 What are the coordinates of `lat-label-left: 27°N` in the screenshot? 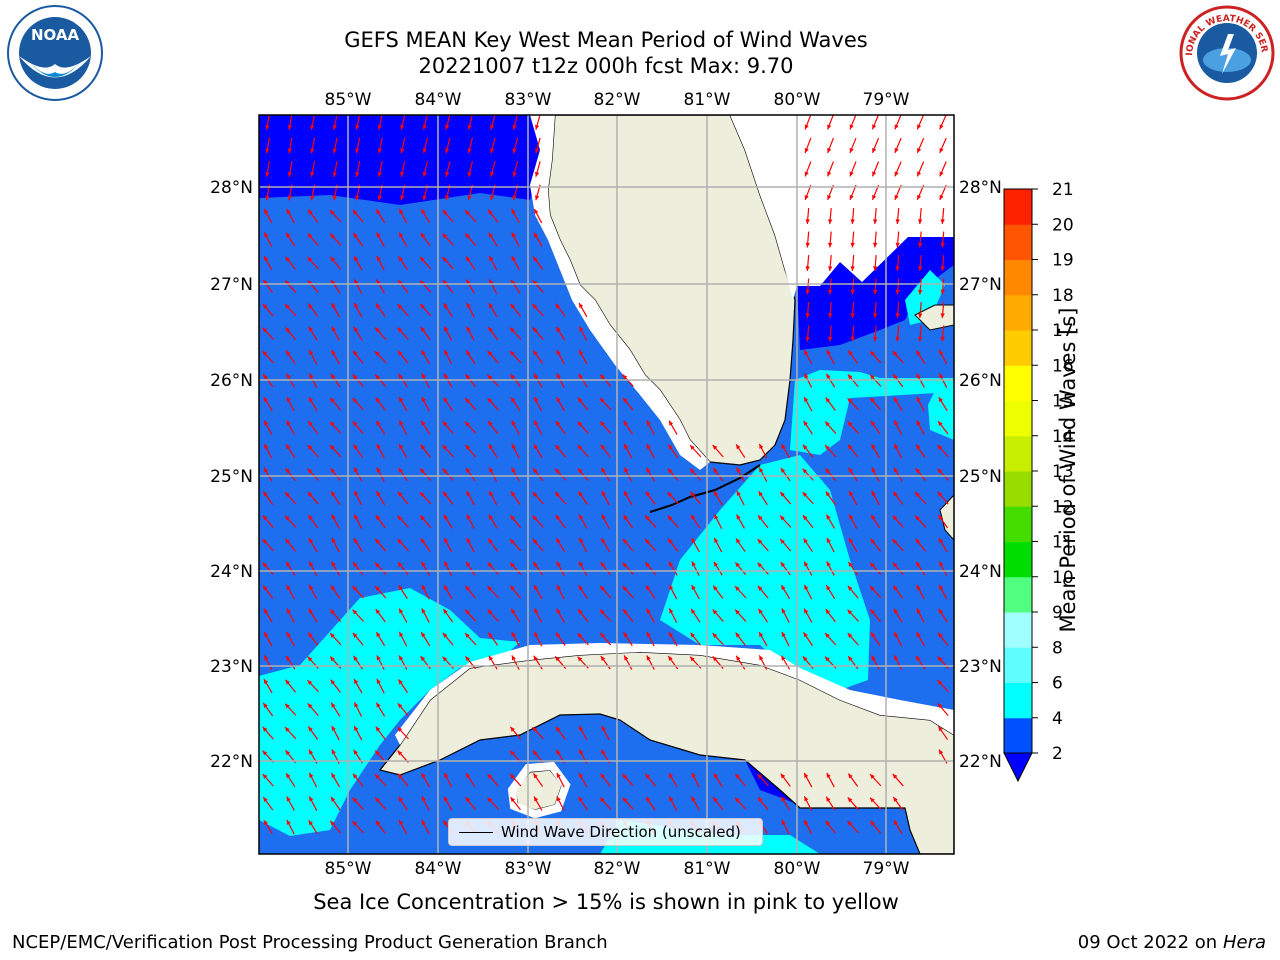 It's located at (231, 285).